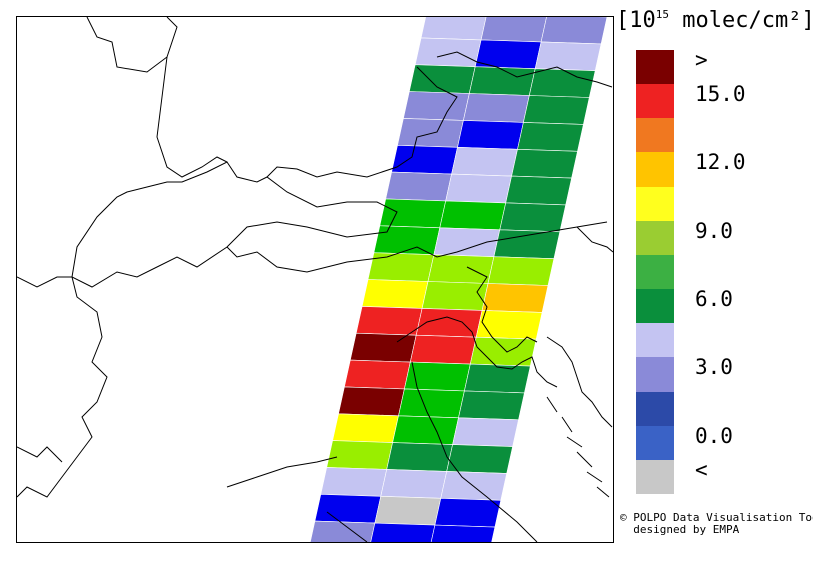 The width and height of the screenshot is (813, 566). What do you see at coordinates (701, 469) in the screenshot?
I see `colorbar-tick-label: <` at bounding box center [701, 469].